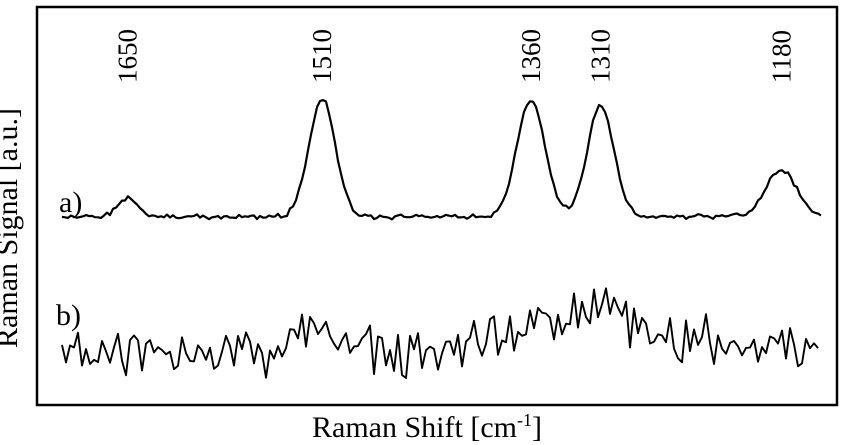  What do you see at coordinates (600, 56) in the screenshot?
I see `peak-label-1310: 1310` at bounding box center [600, 56].